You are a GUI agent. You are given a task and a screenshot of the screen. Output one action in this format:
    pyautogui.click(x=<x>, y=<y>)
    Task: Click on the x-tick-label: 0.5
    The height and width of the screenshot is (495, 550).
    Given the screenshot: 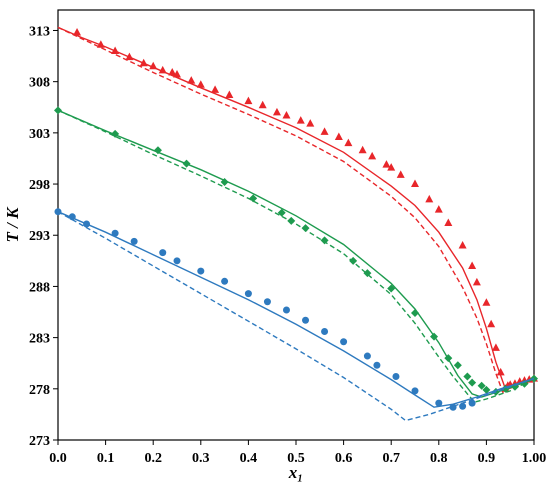 What is the action you would take?
    pyautogui.click(x=296, y=458)
    